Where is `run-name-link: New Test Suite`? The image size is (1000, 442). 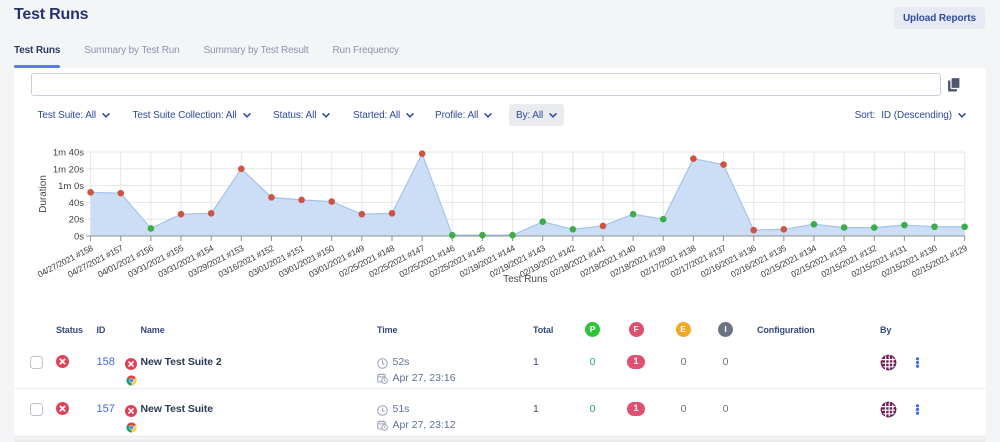 run-name-link: New Test Suite is located at coordinates (177, 409).